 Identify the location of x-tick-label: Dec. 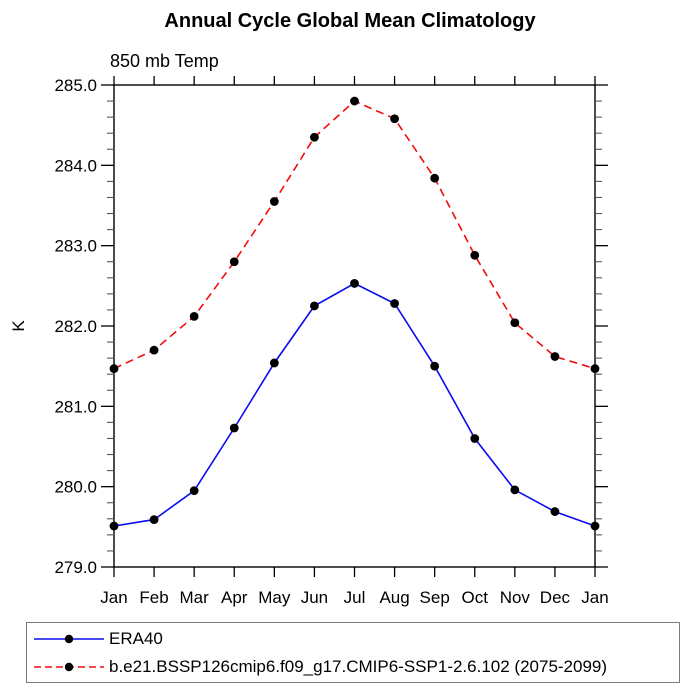
(555, 597).